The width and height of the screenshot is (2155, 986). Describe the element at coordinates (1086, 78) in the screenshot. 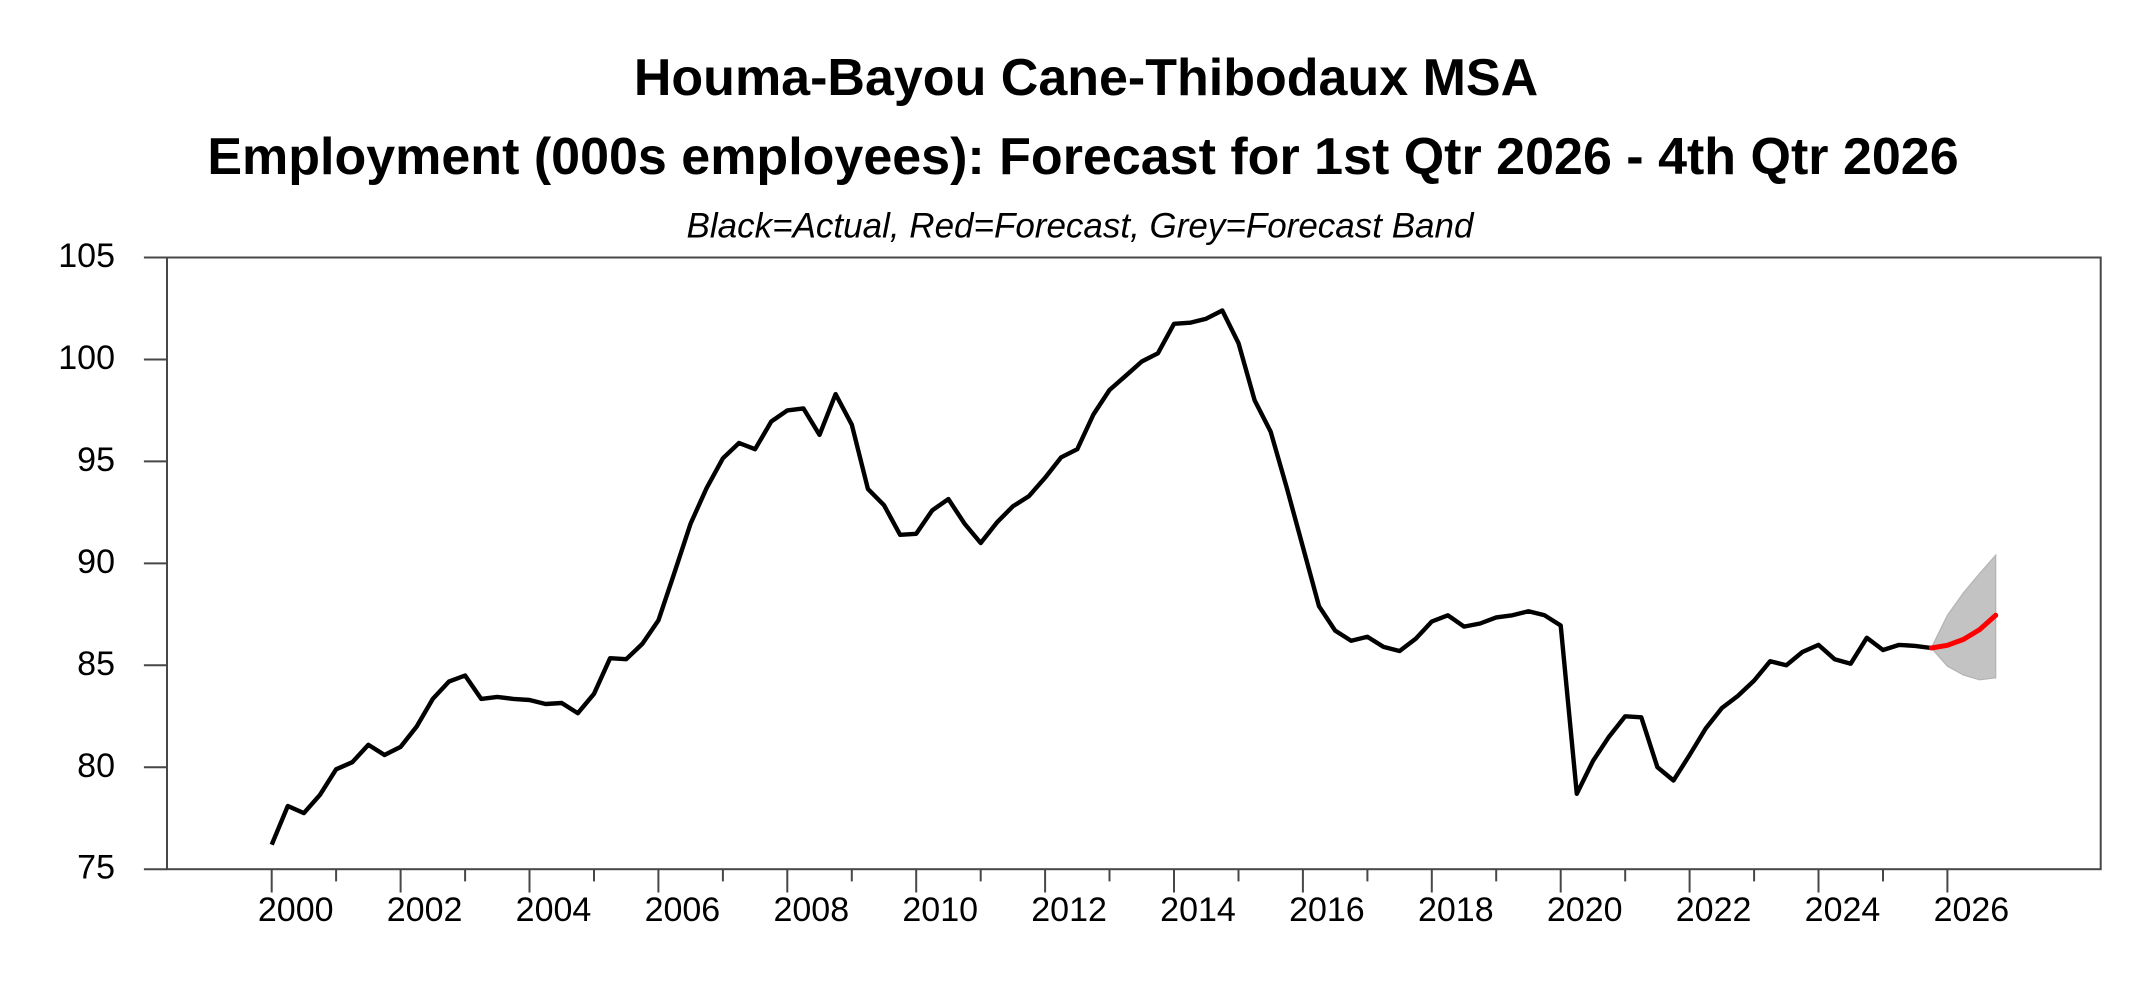

I see `svg-text: Houma-Bayou Cane-Thibodaux MSA` at that location.